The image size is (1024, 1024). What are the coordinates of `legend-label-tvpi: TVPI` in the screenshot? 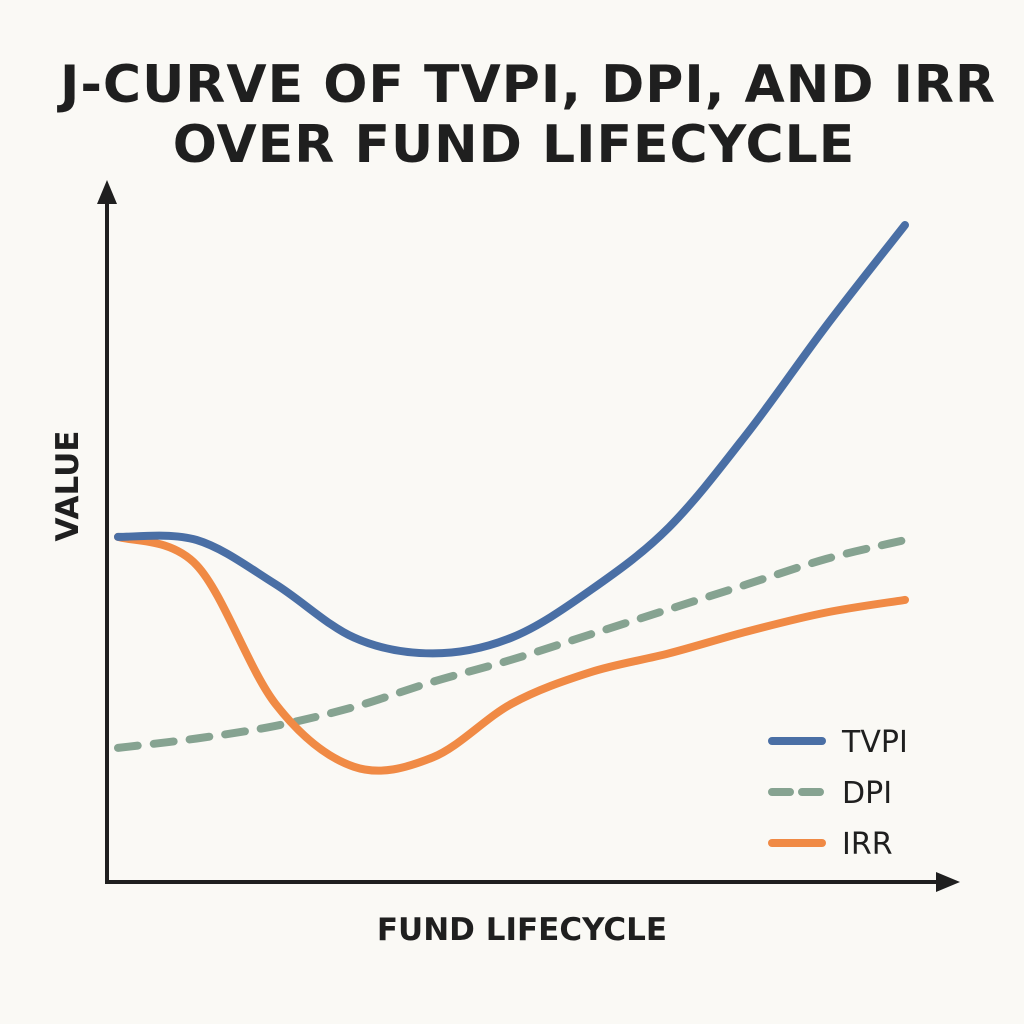 It's located at (874, 742).